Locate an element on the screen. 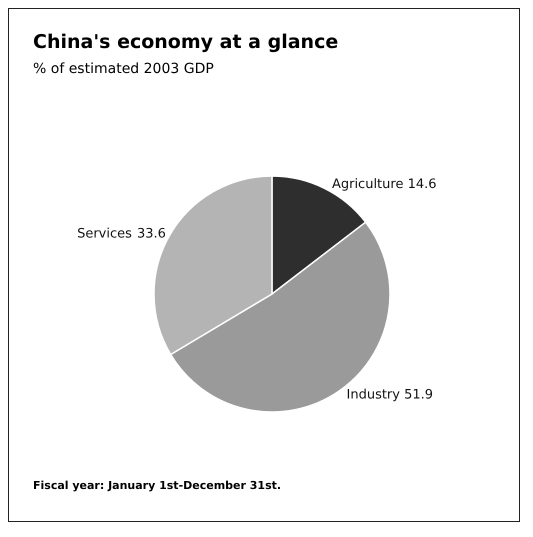  text: Fiscal year: January 1st-December 31st. is located at coordinates (157, 485).